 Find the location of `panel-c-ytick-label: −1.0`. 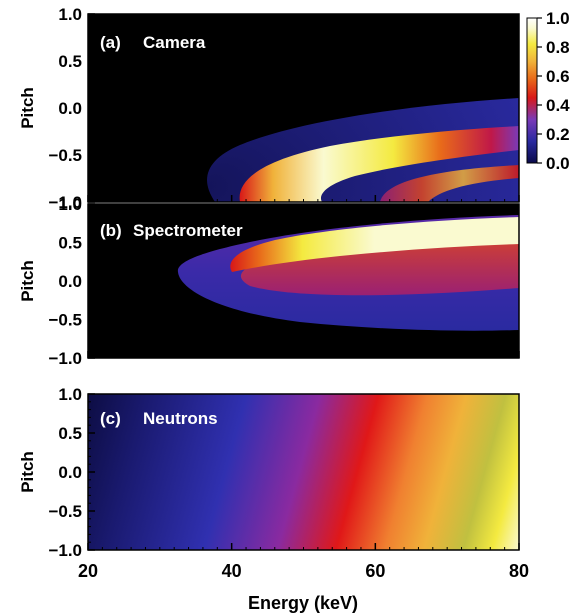

panel-c-ytick-label: −1.0 is located at coordinates (65, 550).